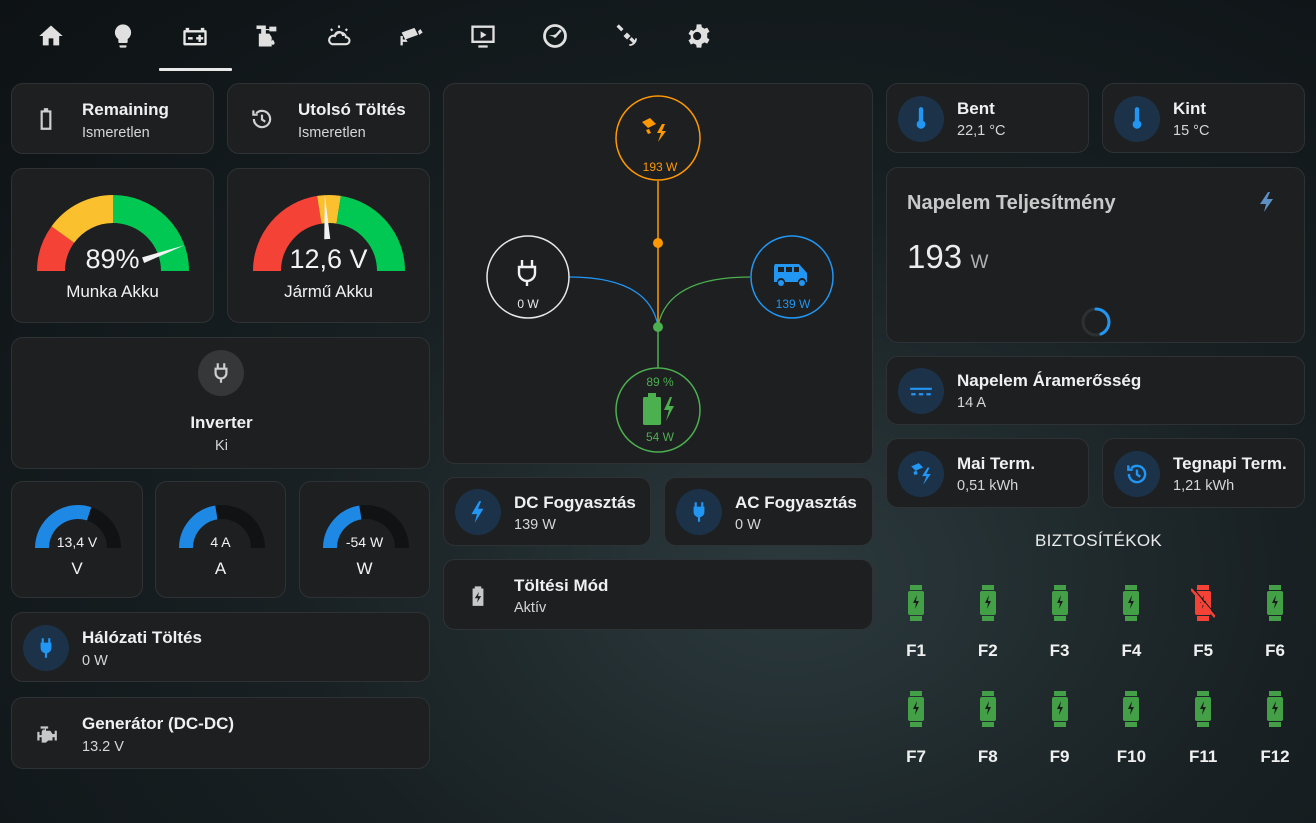 The width and height of the screenshot is (1316, 823). Describe the element at coordinates (1095, 255) in the screenshot. I see `solar-power-card: Napelem Teljesítmény 193 W` at that location.